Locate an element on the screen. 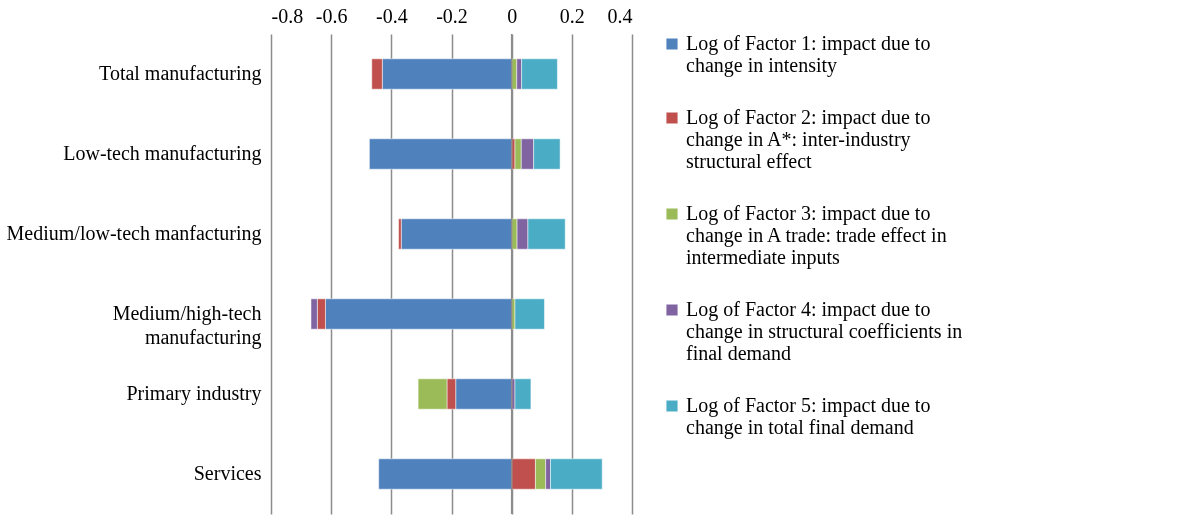  y-tick-label: Medium/high-tech manufacturing is located at coordinates (187, 325).